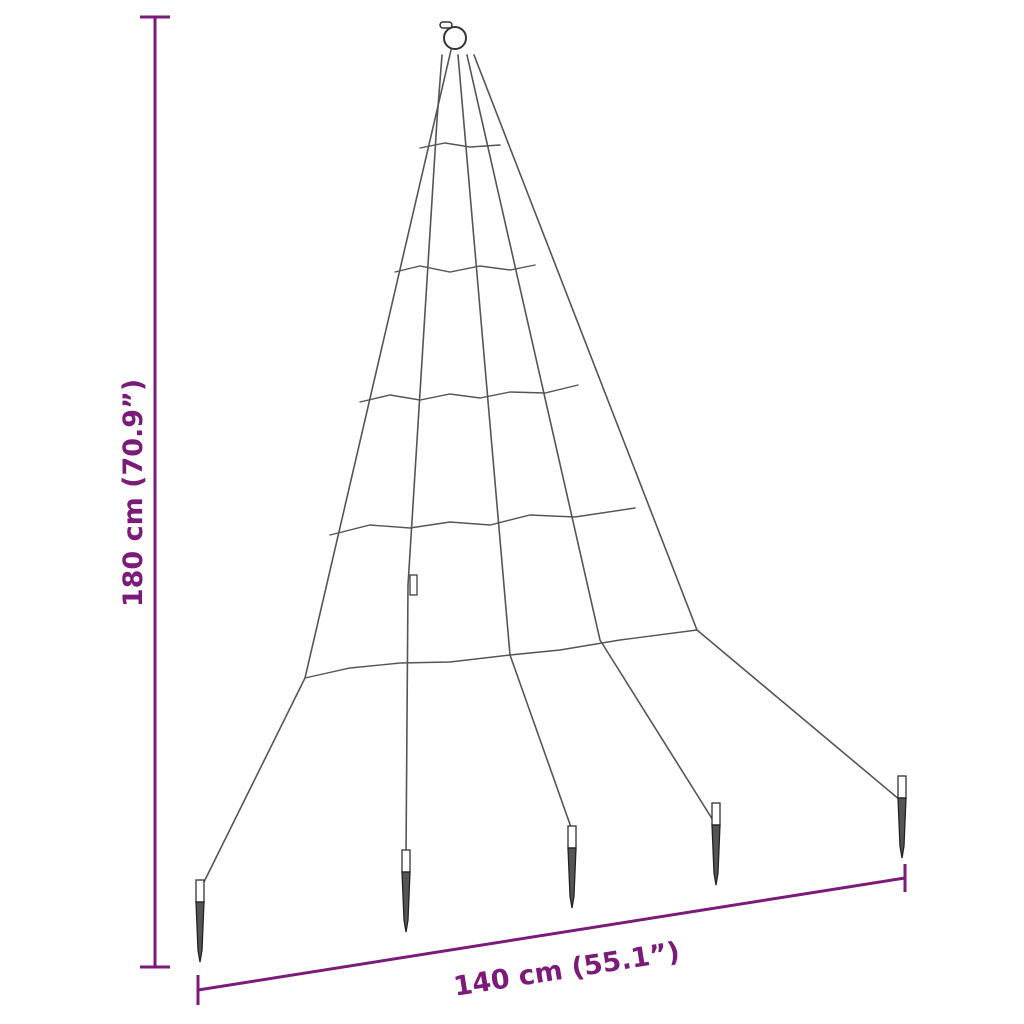 This screenshot has width=1024, height=1024. What do you see at coordinates (446, 25) in the screenshot?
I see `plug-connector` at bounding box center [446, 25].